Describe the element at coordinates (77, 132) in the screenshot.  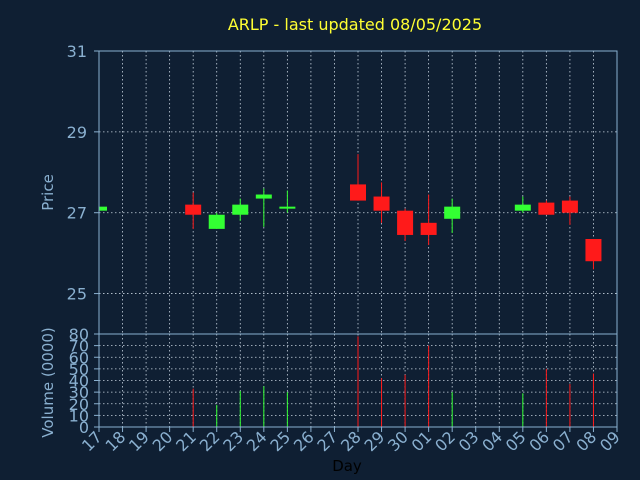
I see `price-tick-label: 29` at that location.